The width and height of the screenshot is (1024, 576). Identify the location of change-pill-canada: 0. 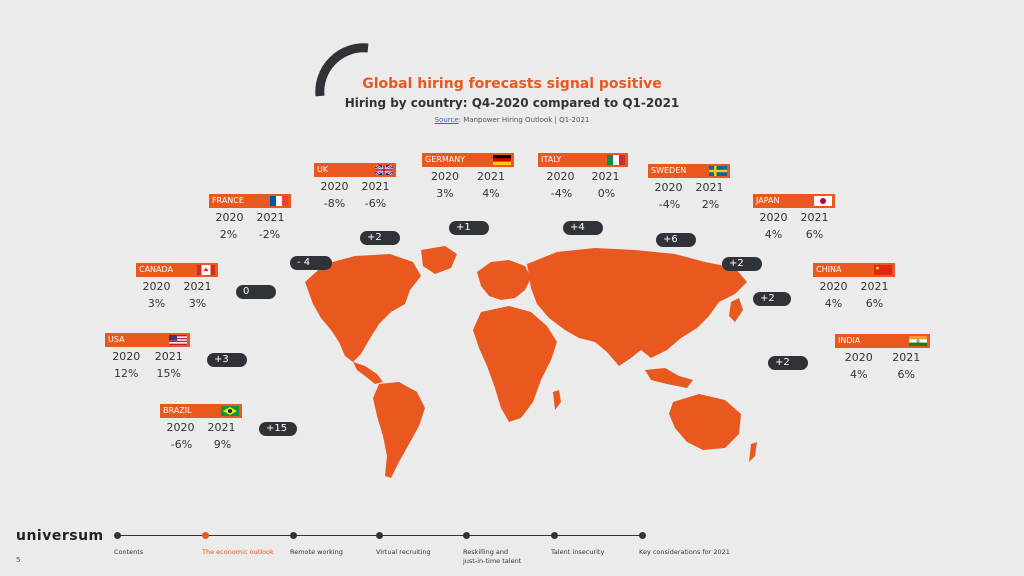
(256, 292).